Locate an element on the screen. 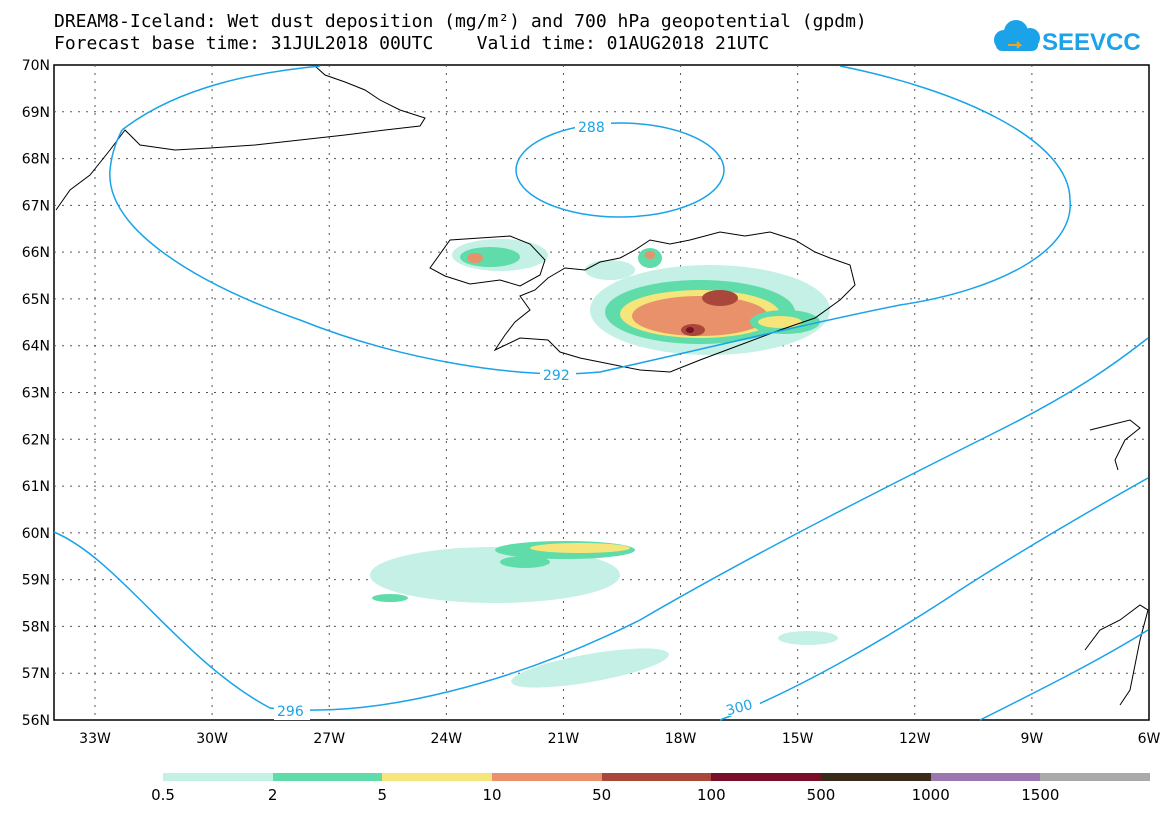 Image resolution: width=1175 pixels, height=815 pixels. lat-label: 57N is located at coordinates (36, 674).